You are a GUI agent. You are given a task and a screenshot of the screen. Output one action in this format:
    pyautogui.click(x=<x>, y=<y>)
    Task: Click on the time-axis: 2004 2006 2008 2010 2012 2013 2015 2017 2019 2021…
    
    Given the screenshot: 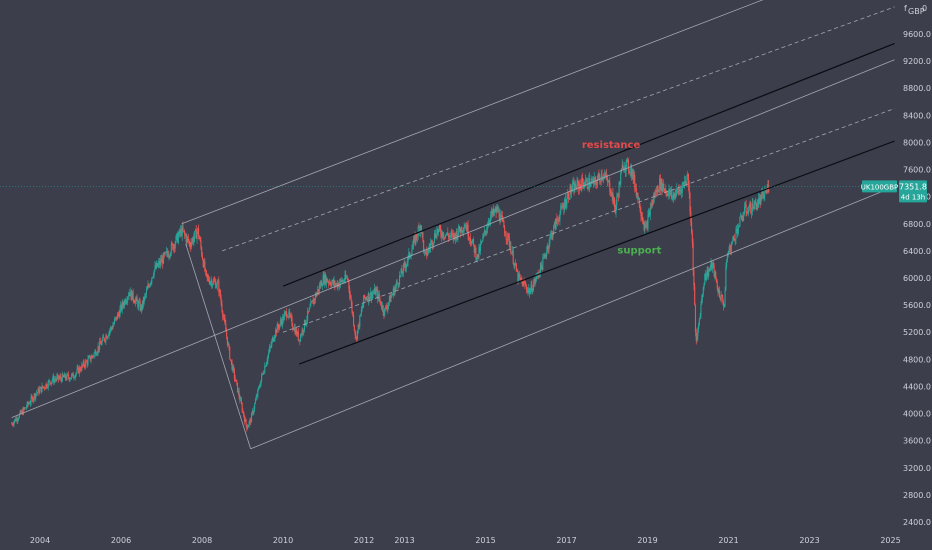 What is the action you would take?
    pyautogui.click(x=465, y=540)
    